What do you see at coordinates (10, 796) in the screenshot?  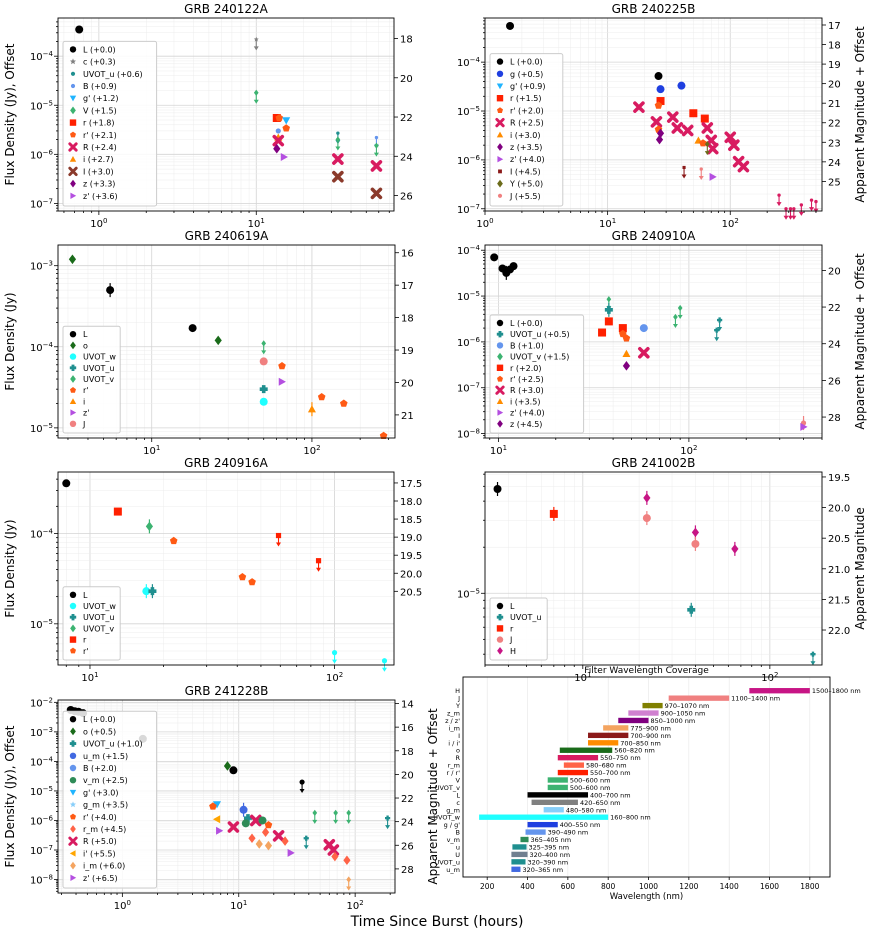 I see `y-axis-label: Flux Density (Jy), Offset` at bounding box center [10, 796].